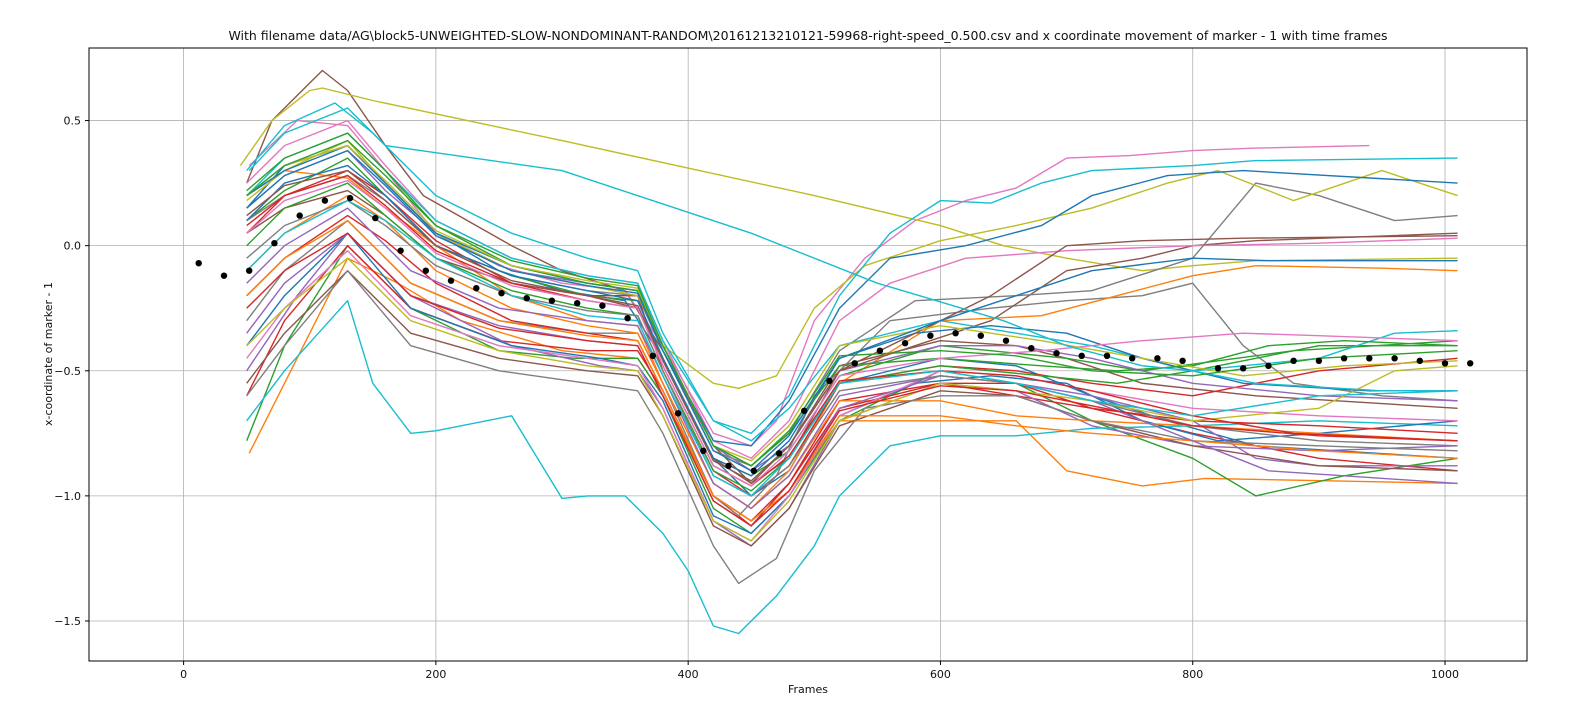 Image resolution: width=1582 pixels, height=728 pixels. I want to click on y-tick-label: 0.5, so click(73, 121).